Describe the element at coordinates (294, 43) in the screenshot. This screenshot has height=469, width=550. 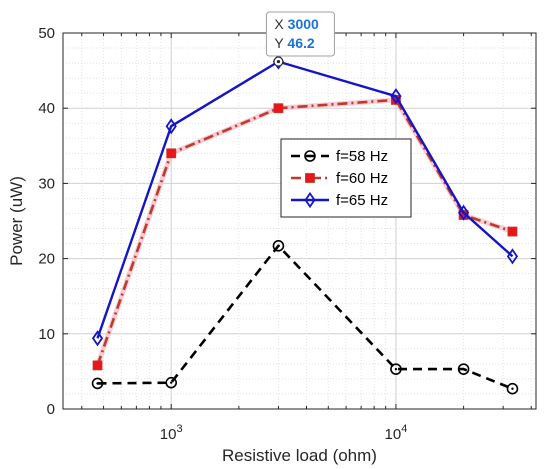
I see `datatip-row: Y 46.2` at that location.